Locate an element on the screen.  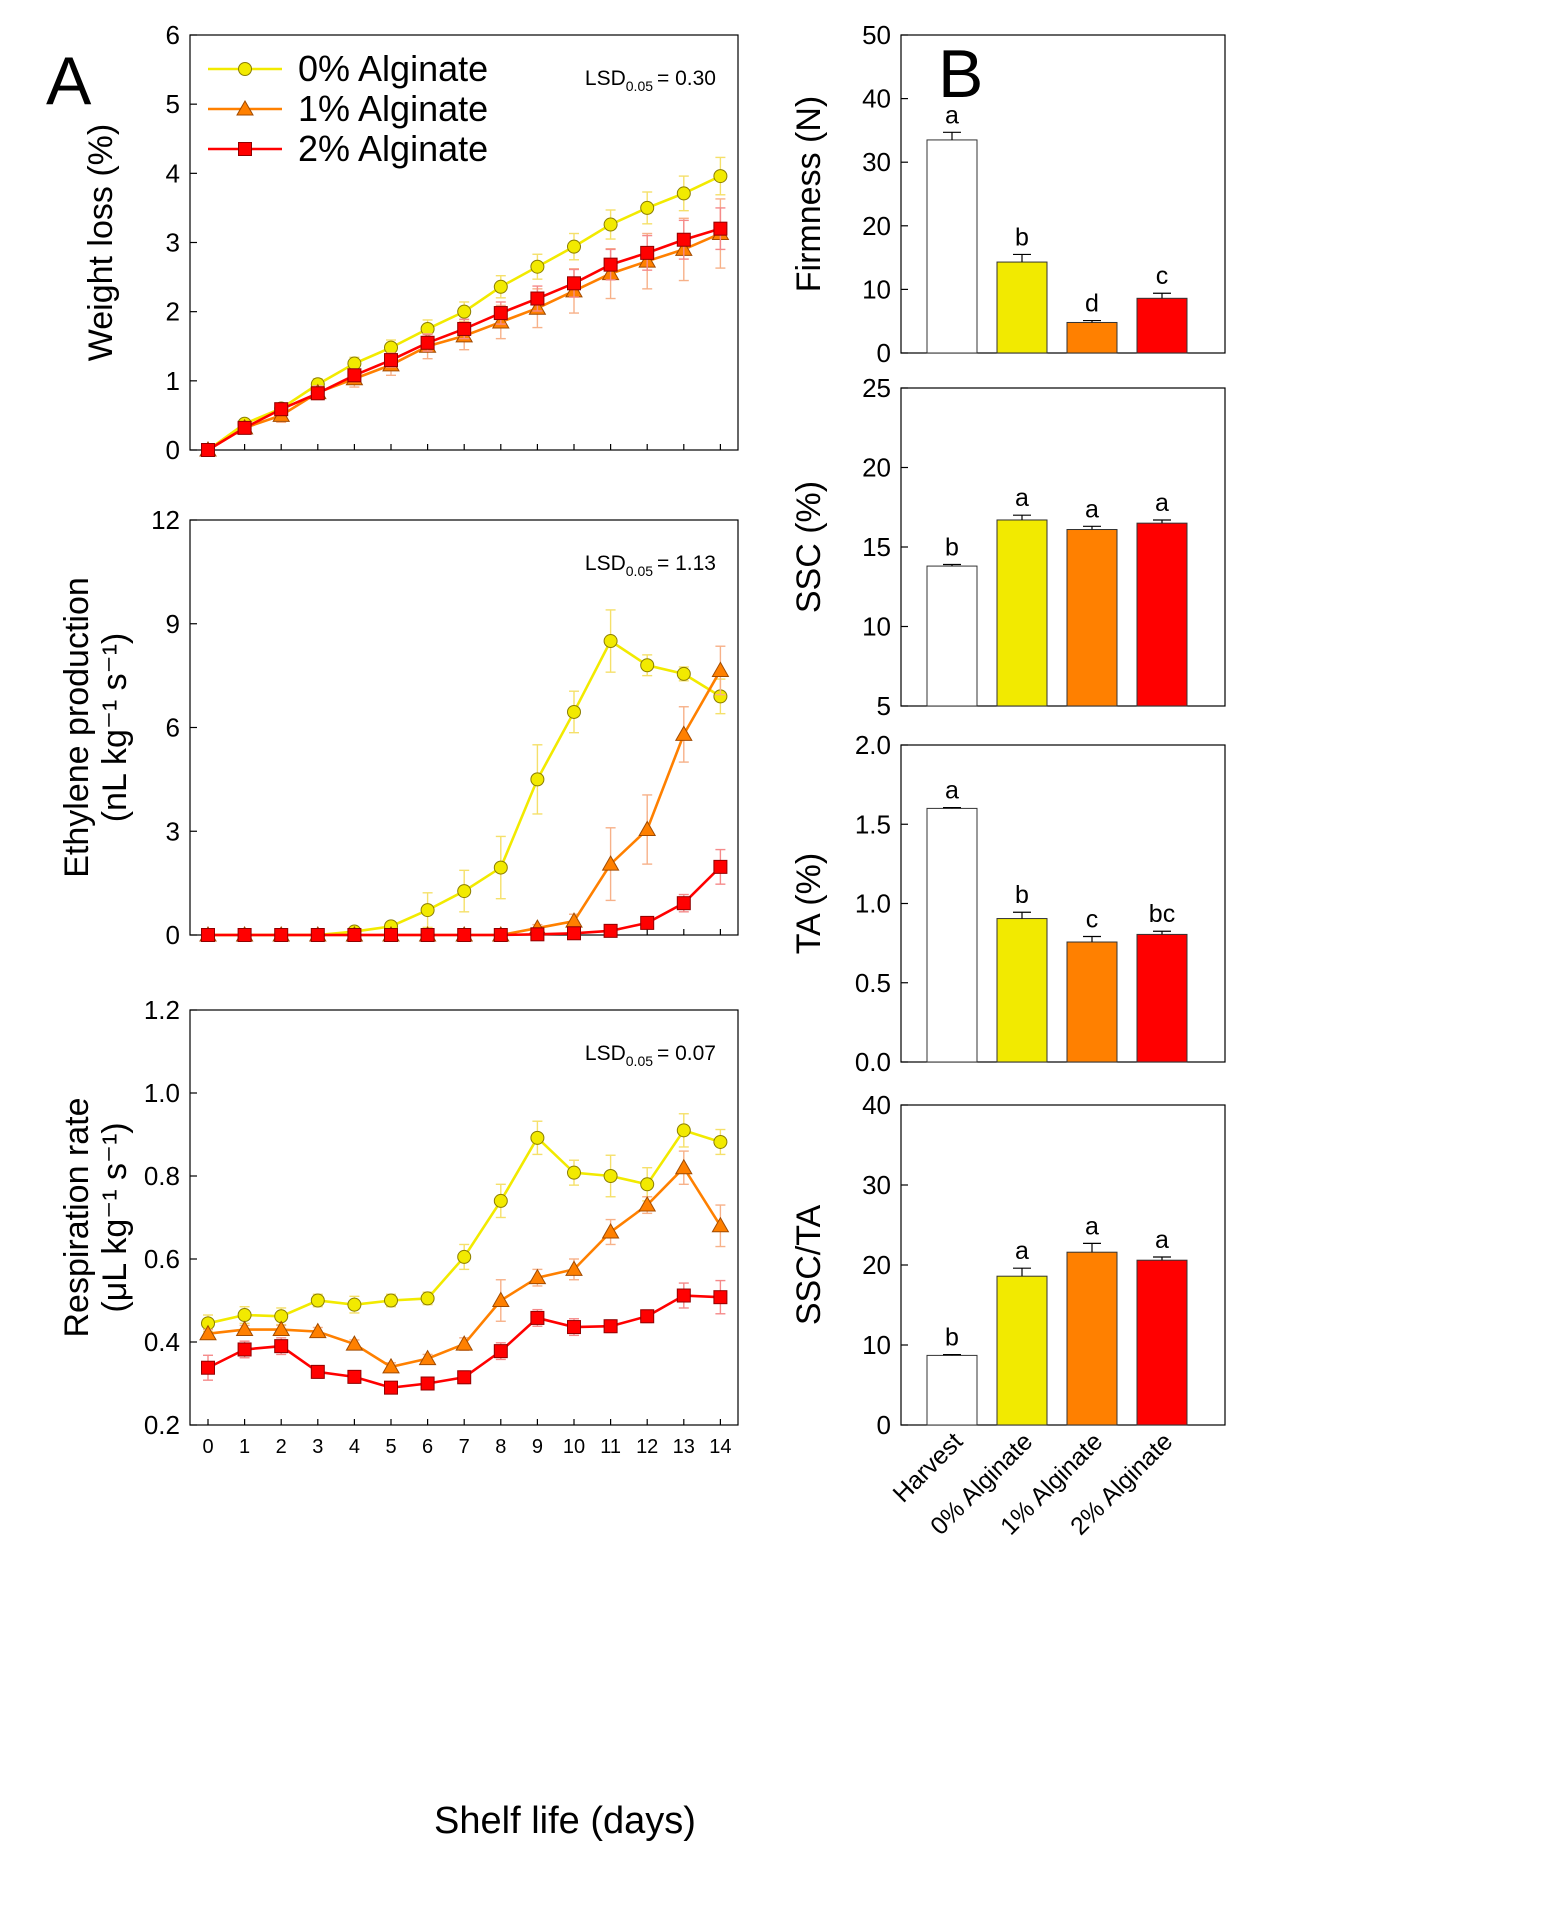
significance-letter: c is located at coordinates (1092, 919).